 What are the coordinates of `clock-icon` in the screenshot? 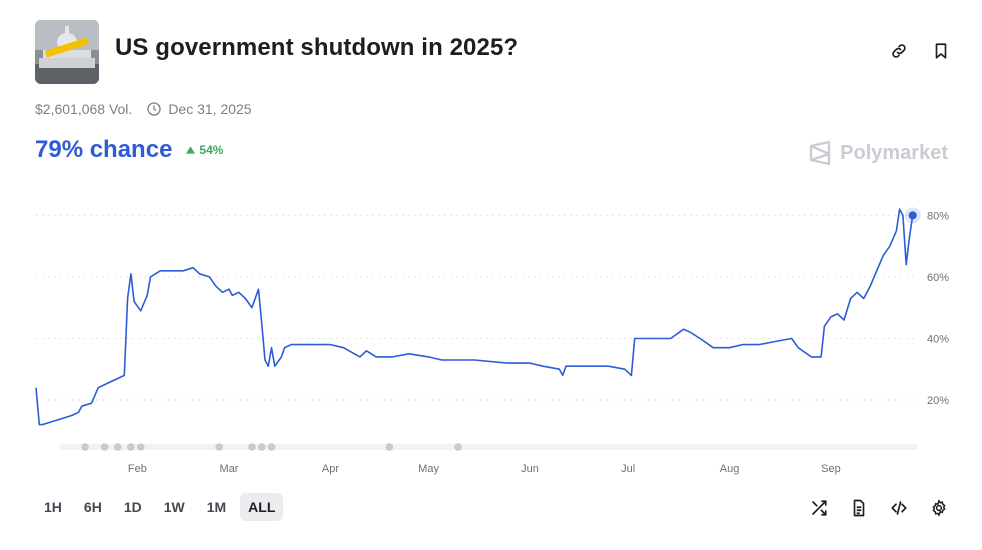 It's located at (154, 109).